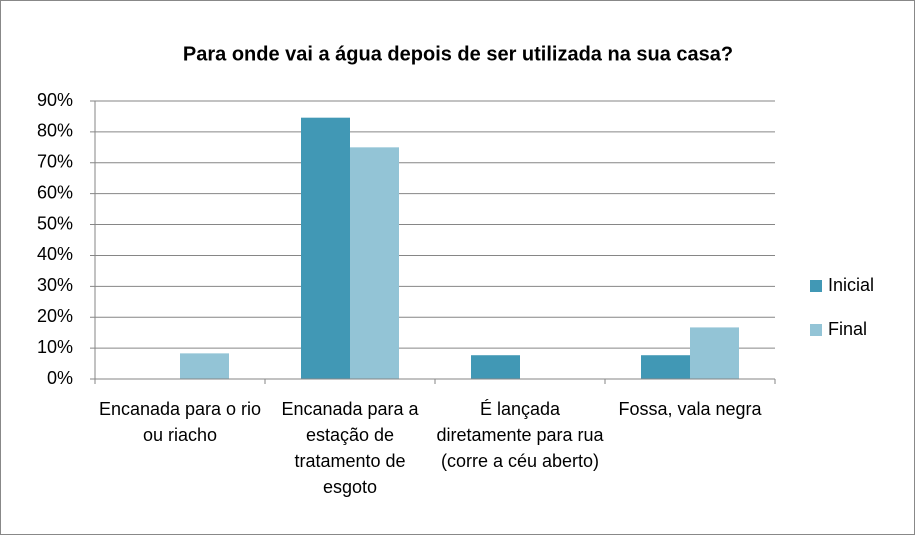  What do you see at coordinates (690, 409) in the screenshot?
I see `x-tick-label: Fossa, vala negra` at bounding box center [690, 409].